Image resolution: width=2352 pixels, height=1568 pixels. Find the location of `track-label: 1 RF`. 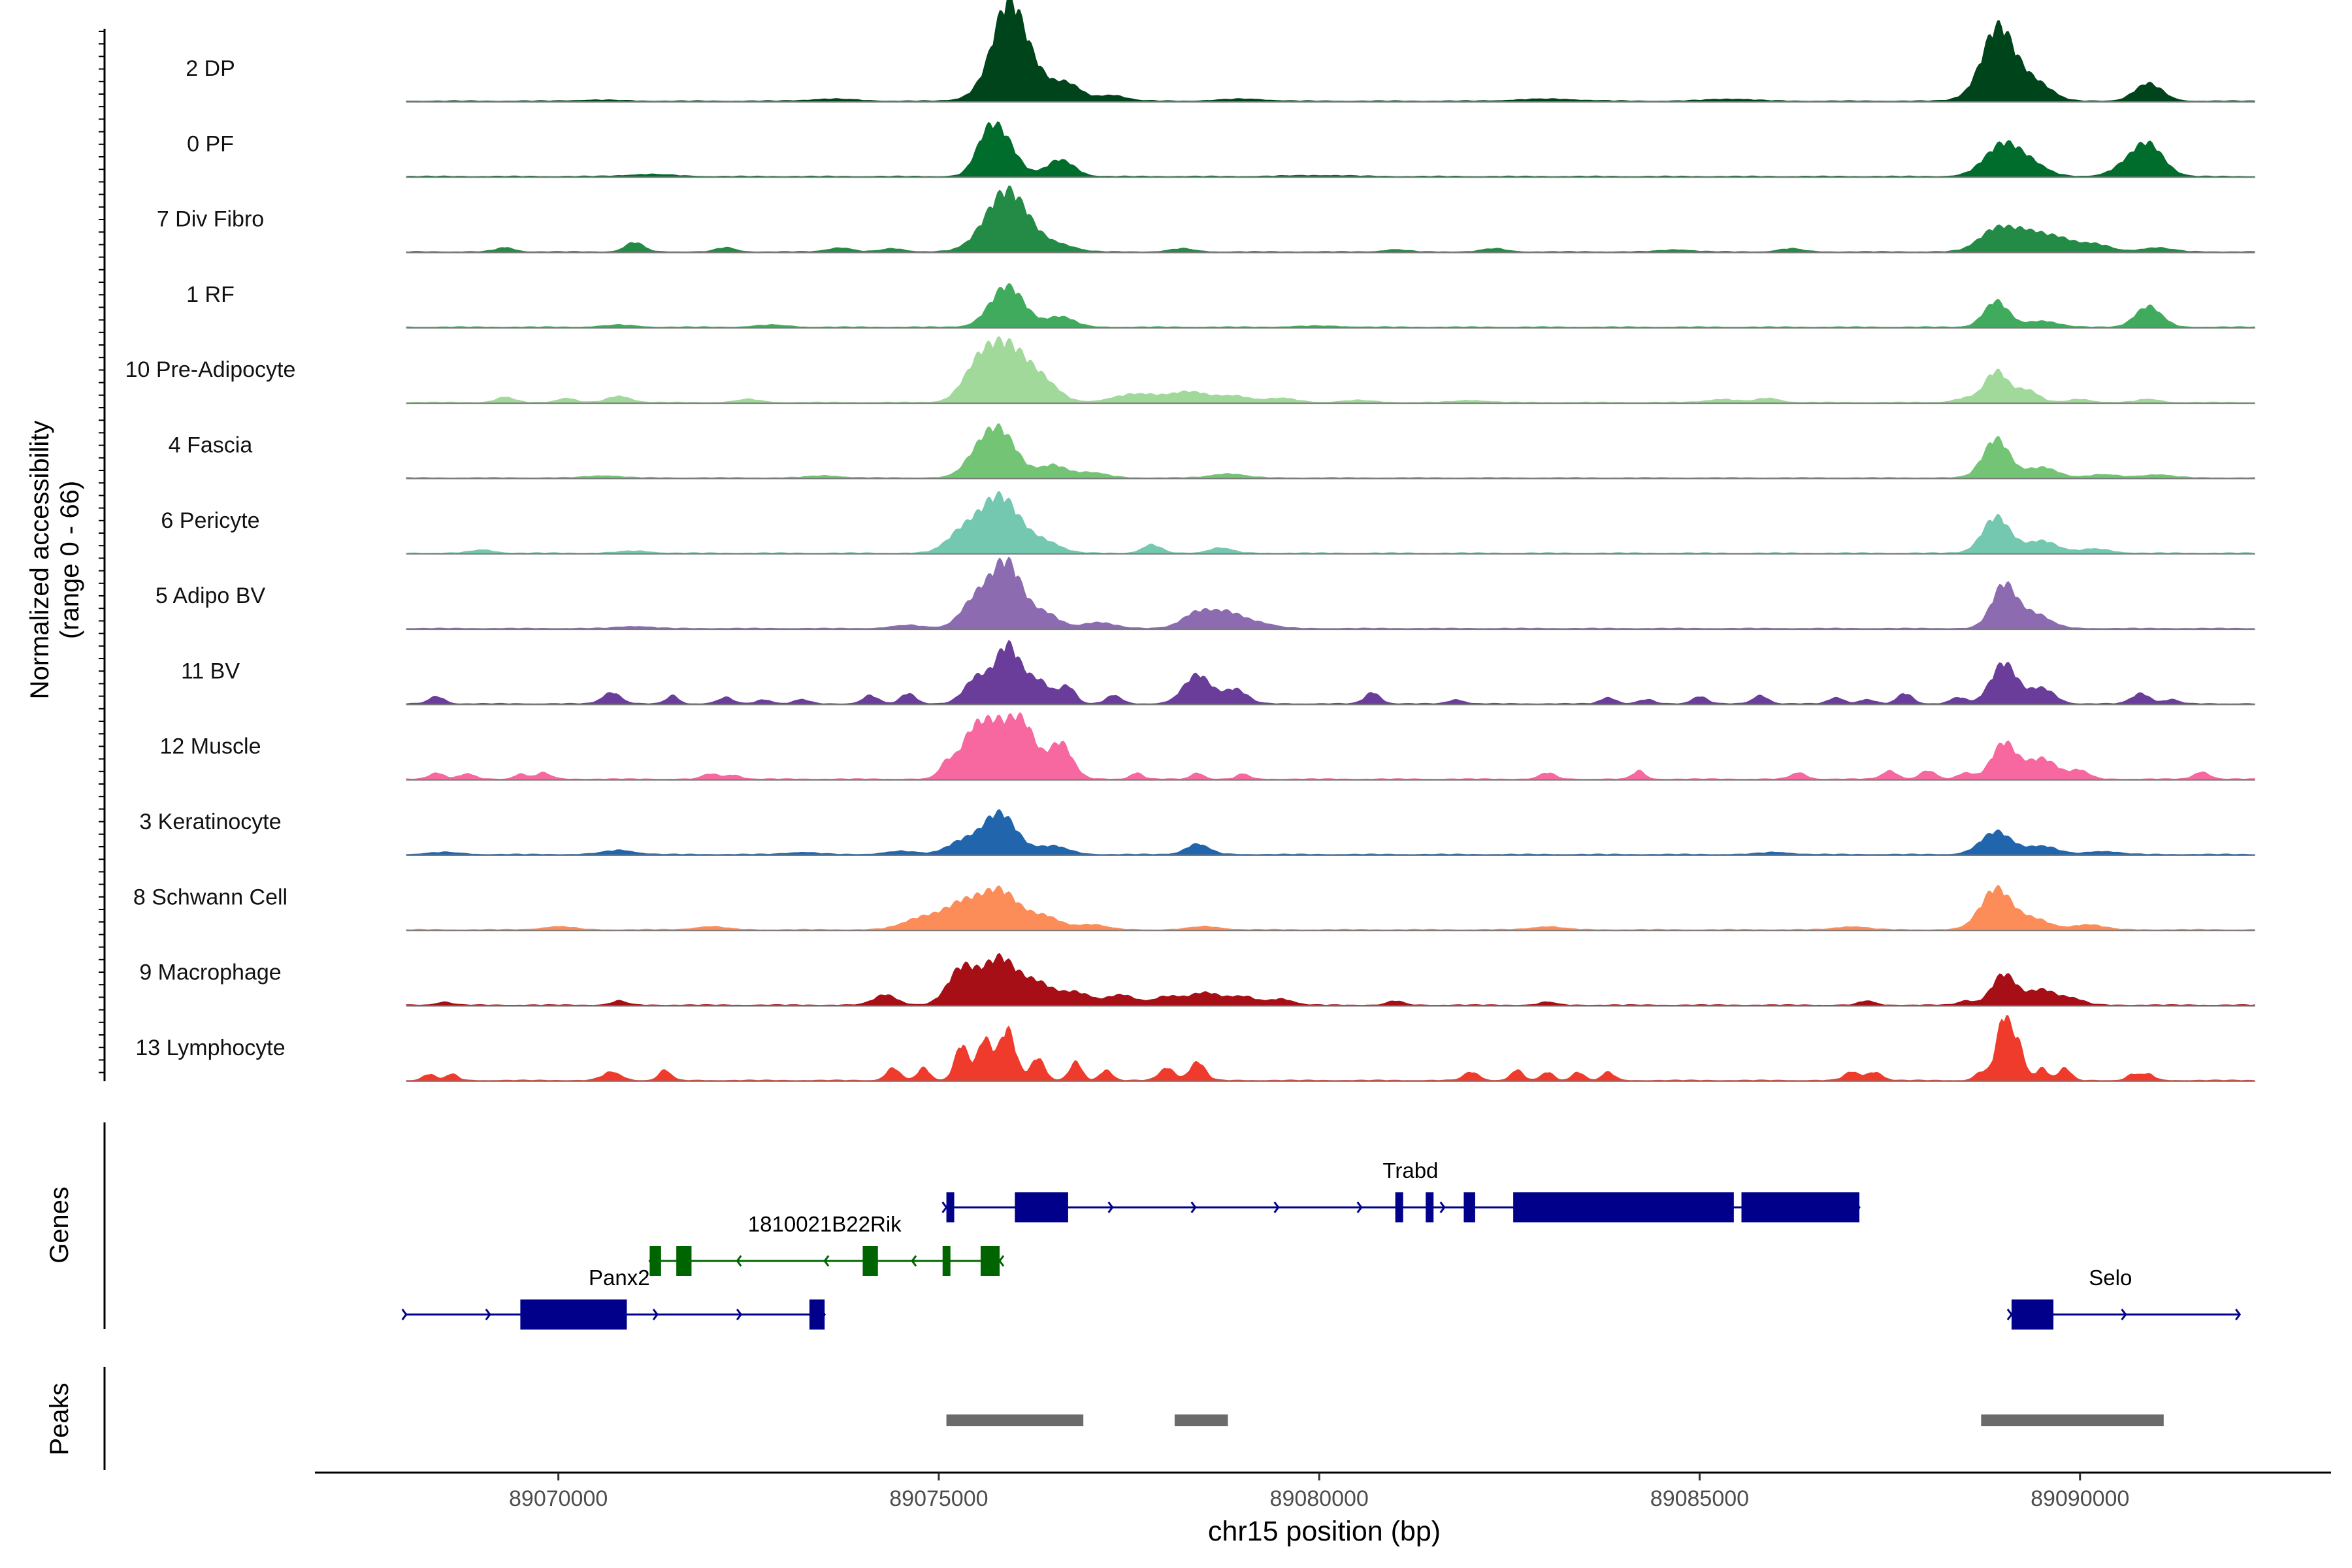

track-label: 1 RF is located at coordinates (210, 294).